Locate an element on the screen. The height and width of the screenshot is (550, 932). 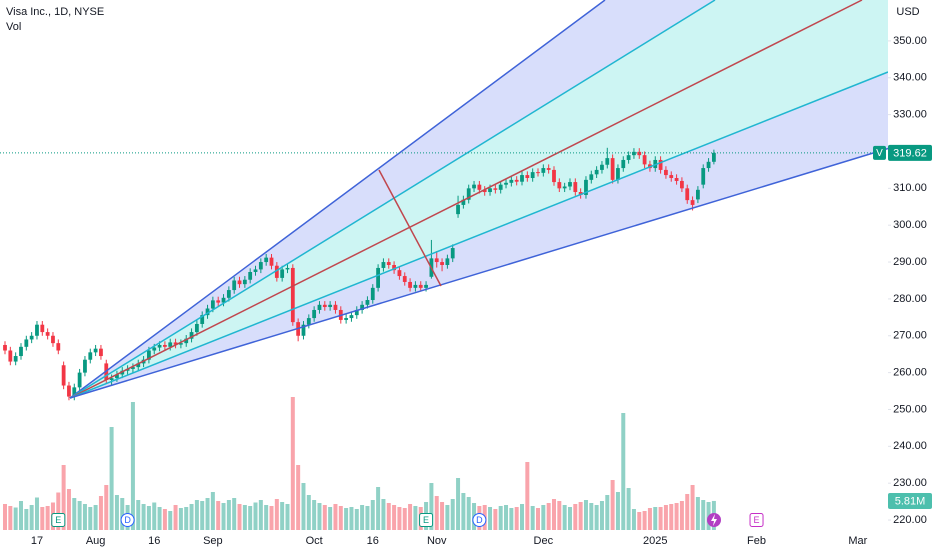
chart-title: Visa Inc., 1D, NYSE is located at coordinates (55, 12).